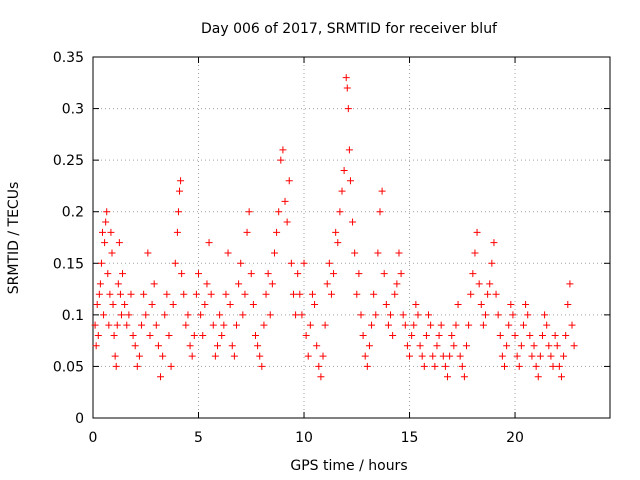 The image size is (640, 480). What do you see at coordinates (73, 316) in the screenshot?
I see `y-tick-label: 0.1` at bounding box center [73, 316].